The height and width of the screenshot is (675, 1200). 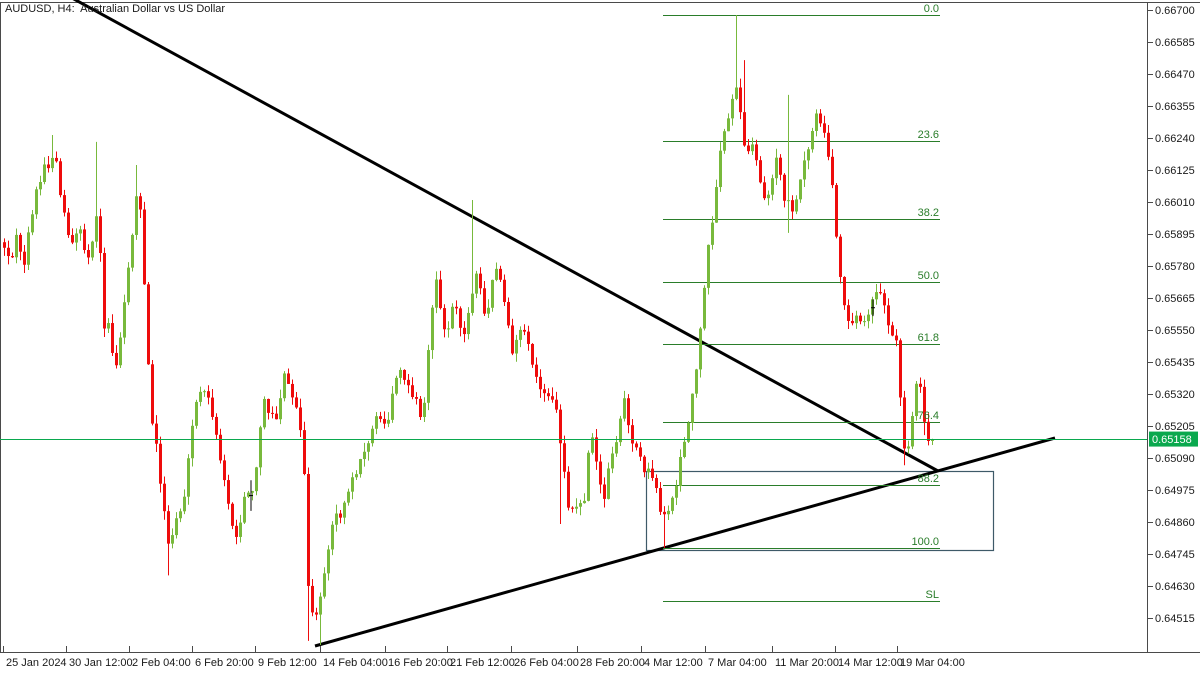 What do you see at coordinates (1175, 395) in the screenshot?
I see `price-tick-label: 0.65320` at bounding box center [1175, 395].